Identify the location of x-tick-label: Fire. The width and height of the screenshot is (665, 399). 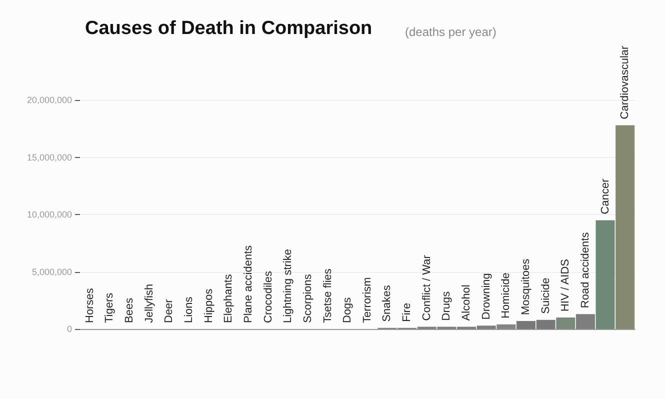
(407, 312).